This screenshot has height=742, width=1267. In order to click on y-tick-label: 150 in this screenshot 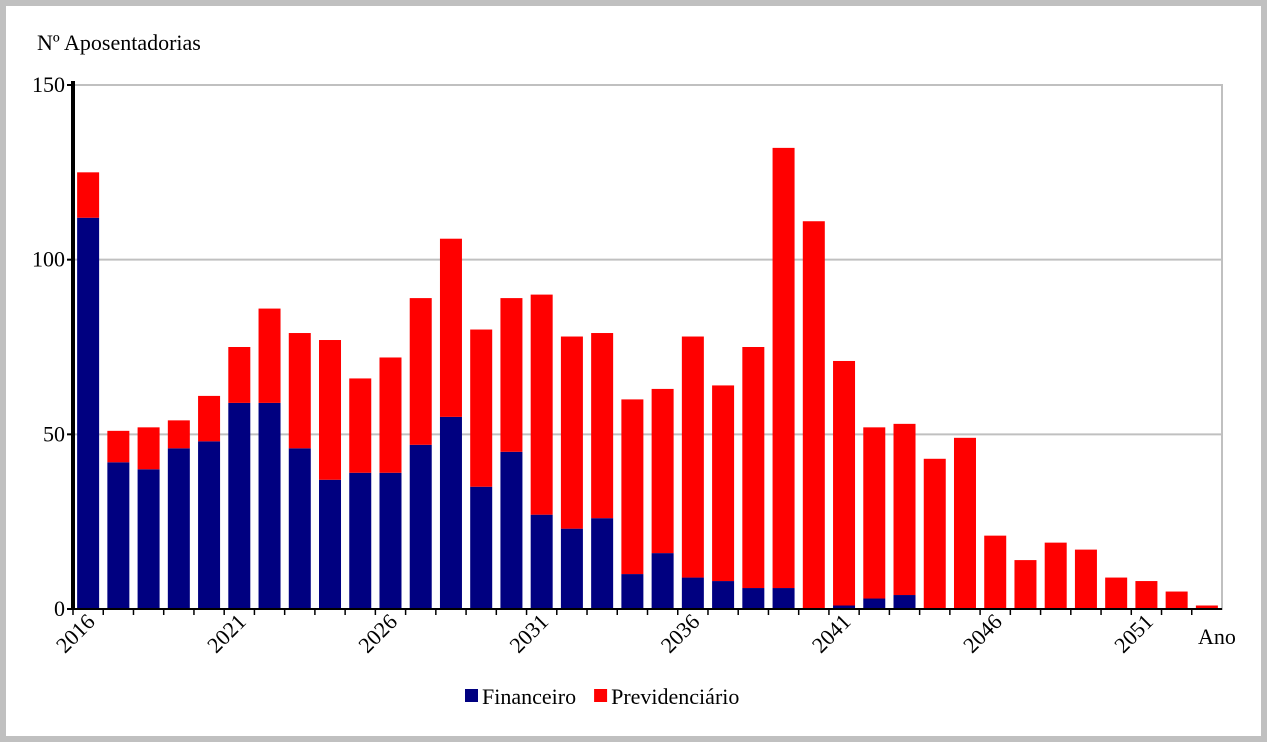, I will do `click(48, 84)`.